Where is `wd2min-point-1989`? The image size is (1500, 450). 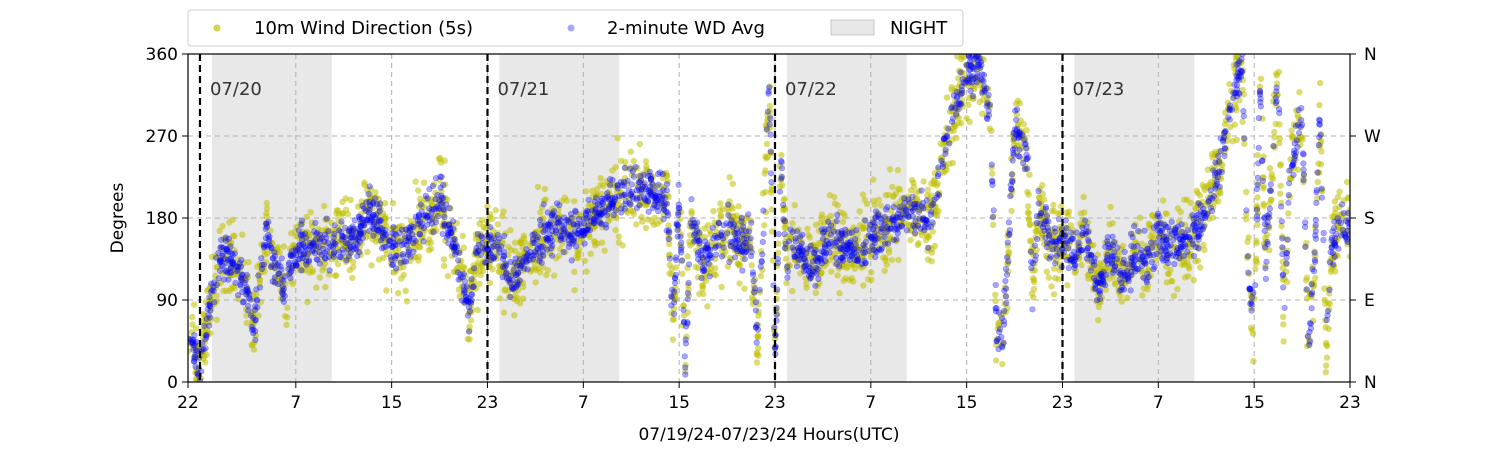 wd2min-point-1989 is located at coordinates (298, 259).